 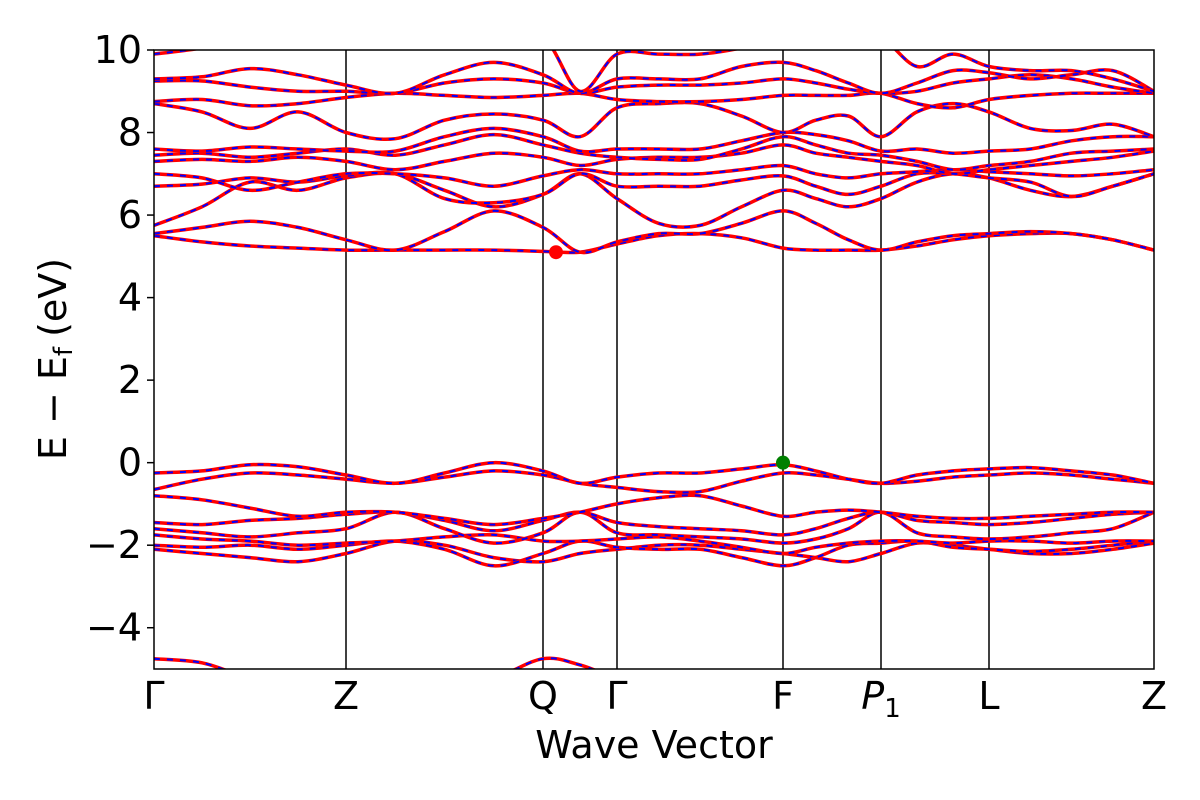 What do you see at coordinates (130, 298) in the screenshot?
I see `y-tick-label: 4` at bounding box center [130, 298].